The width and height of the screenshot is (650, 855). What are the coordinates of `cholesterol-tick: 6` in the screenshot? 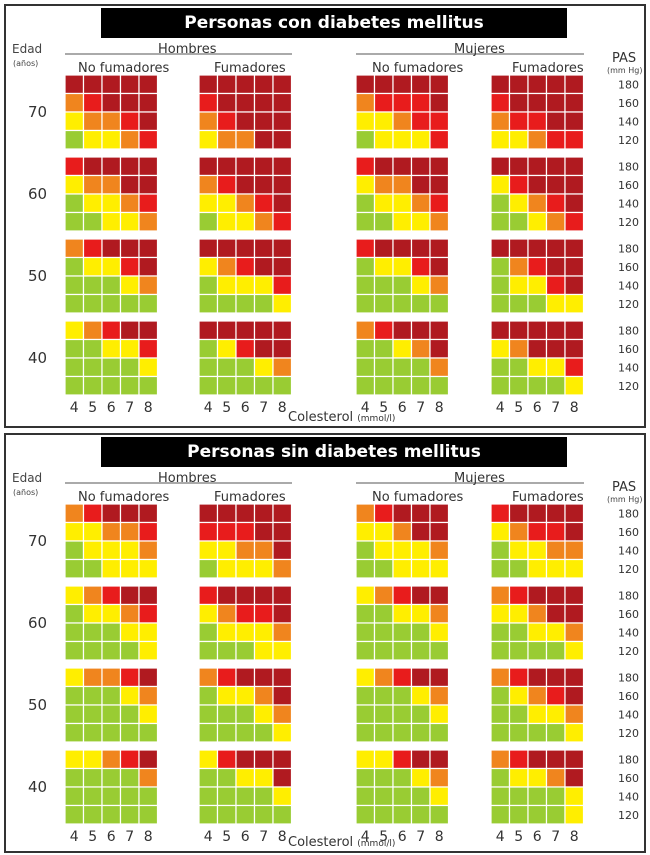 It's located at (111, 837).